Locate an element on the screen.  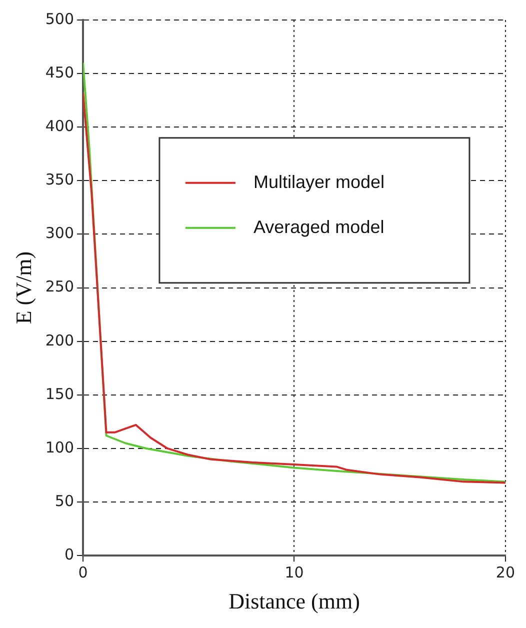
x-tick-label: 0 is located at coordinates (83, 572).